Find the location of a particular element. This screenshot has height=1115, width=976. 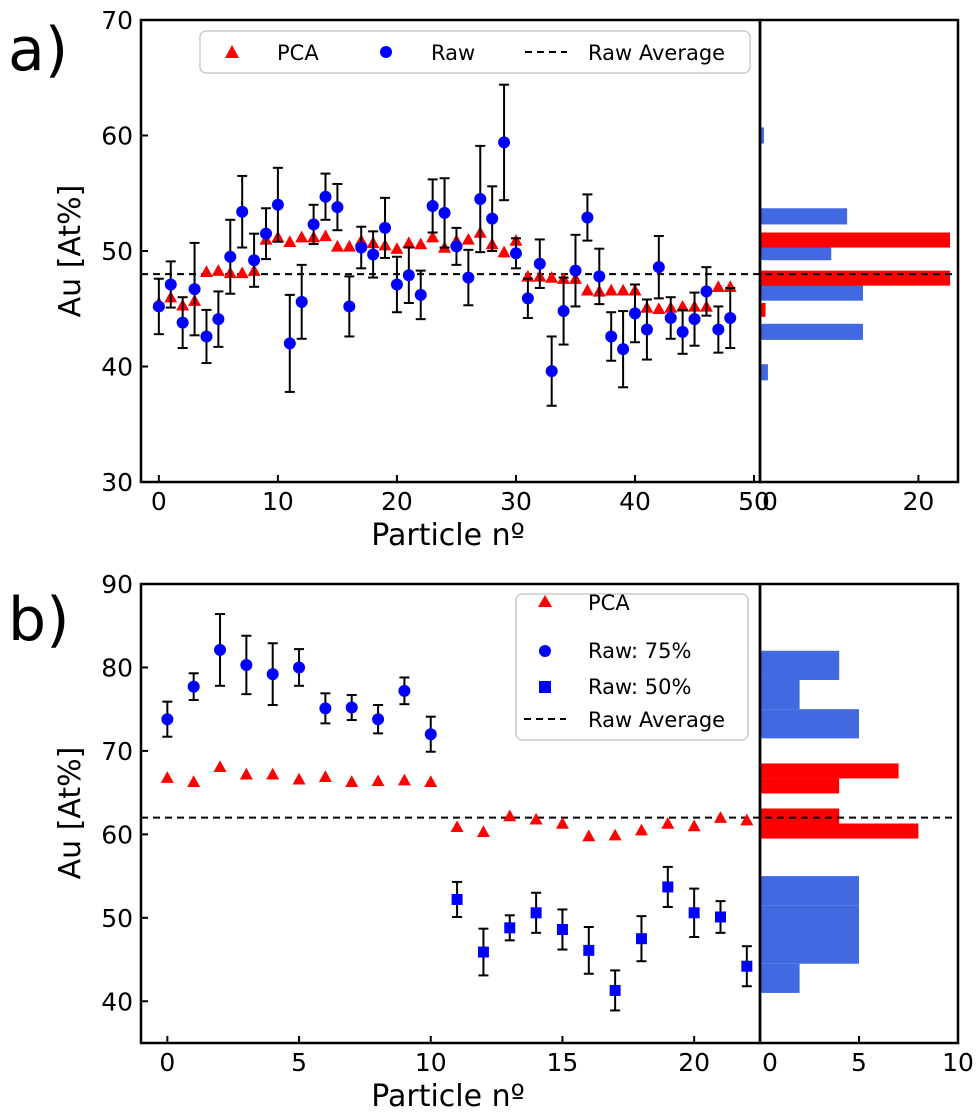

y-tick-label: 80 is located at coordinates (117, 667).